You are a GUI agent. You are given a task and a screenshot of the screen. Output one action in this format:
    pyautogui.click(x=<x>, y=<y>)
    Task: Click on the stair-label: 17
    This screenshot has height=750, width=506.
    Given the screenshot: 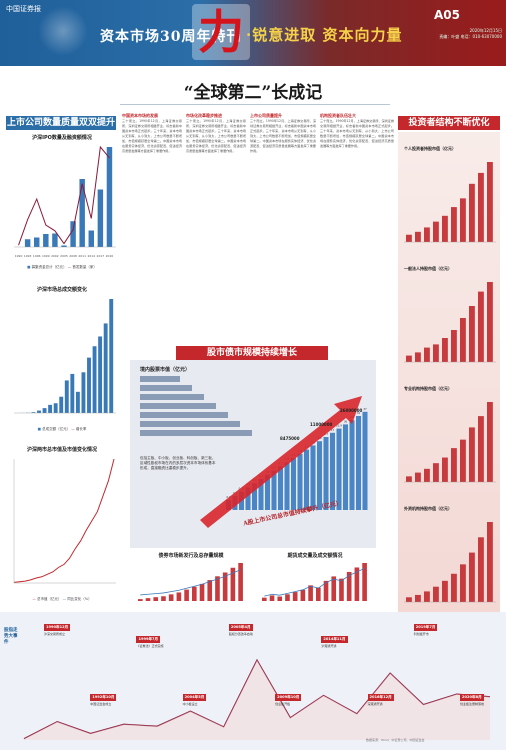 What is the action you would take?
    pyautogui.click(x=333, y=430)
    